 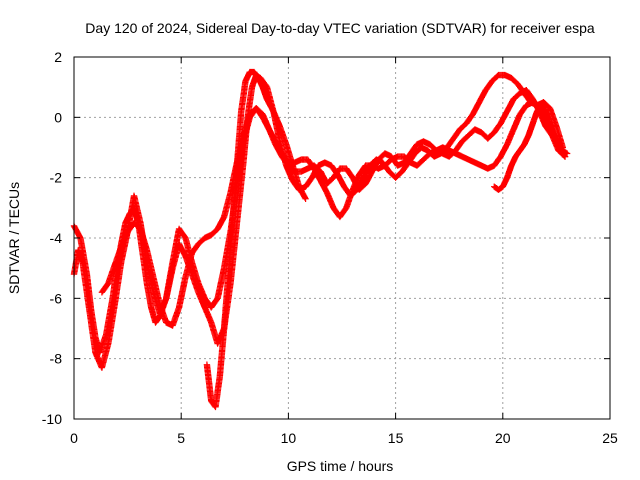 I want to click on x-tick-label: 15, so click(x=396, y=438).